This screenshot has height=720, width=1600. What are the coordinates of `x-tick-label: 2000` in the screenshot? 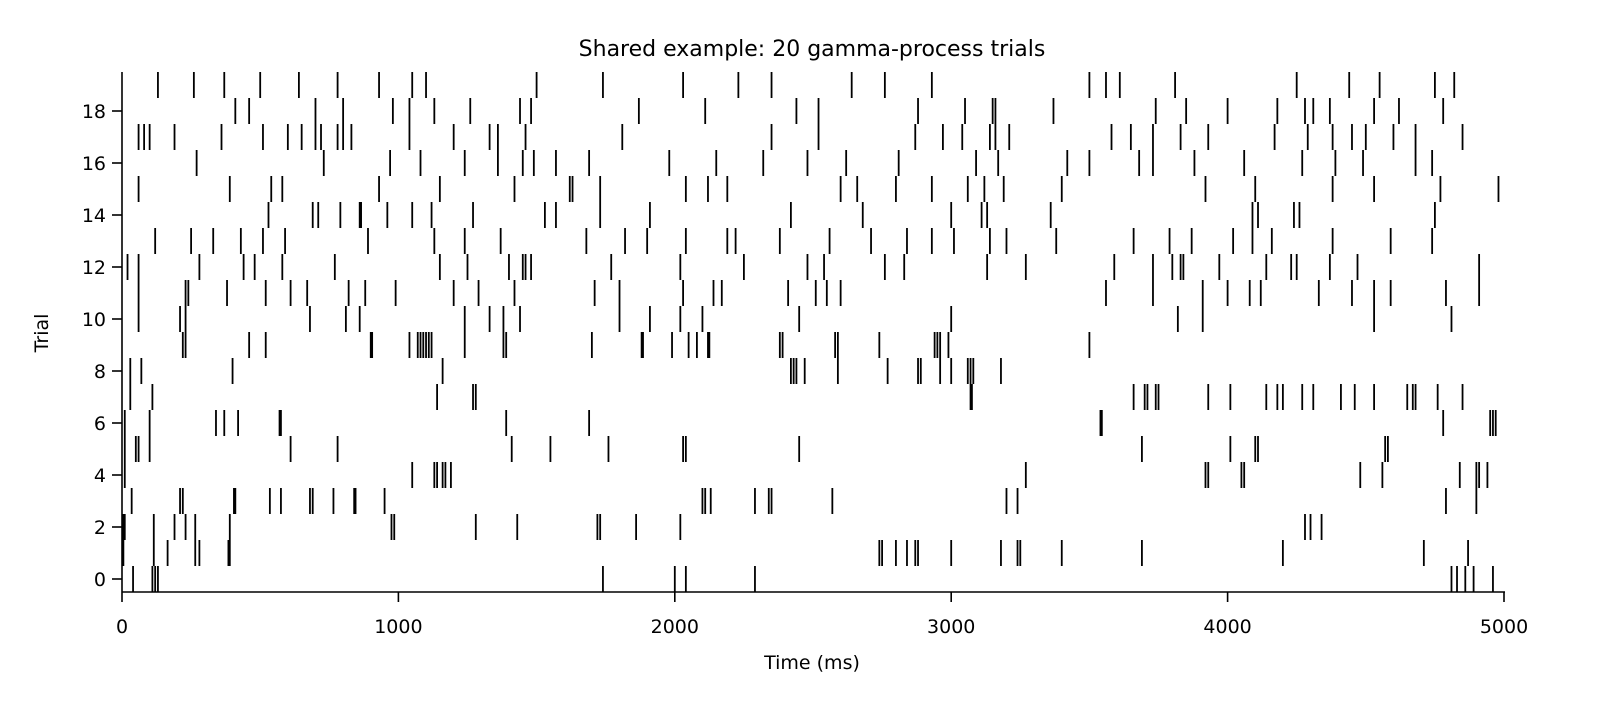 It's located at (675, 627).